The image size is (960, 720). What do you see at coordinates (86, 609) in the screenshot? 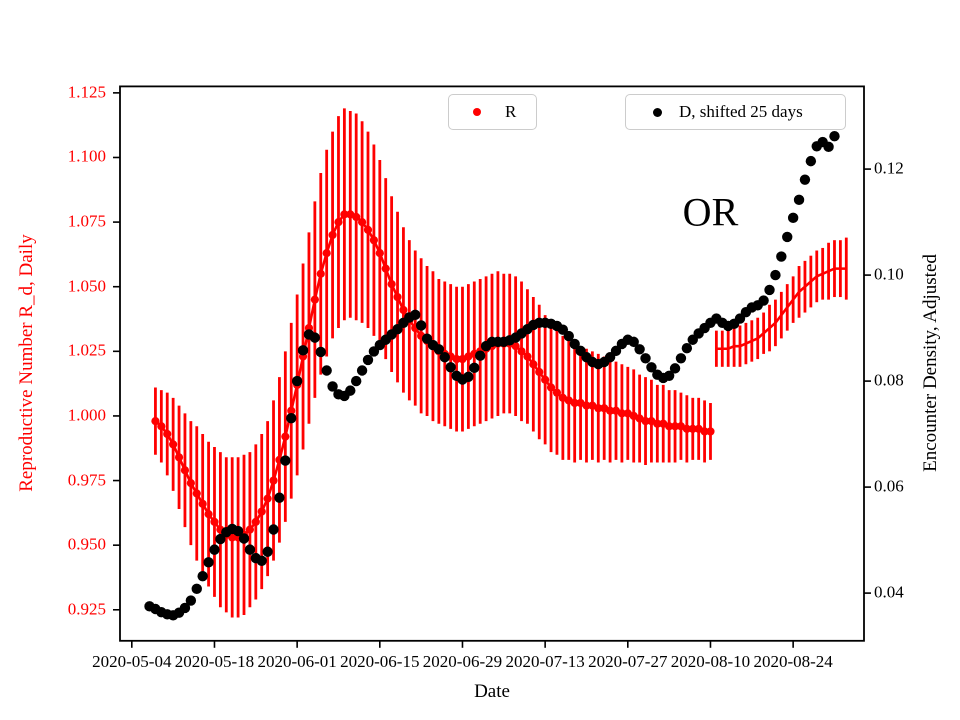
I see `y-left-tick-label: 0.925` at bounding box center [86, 609].